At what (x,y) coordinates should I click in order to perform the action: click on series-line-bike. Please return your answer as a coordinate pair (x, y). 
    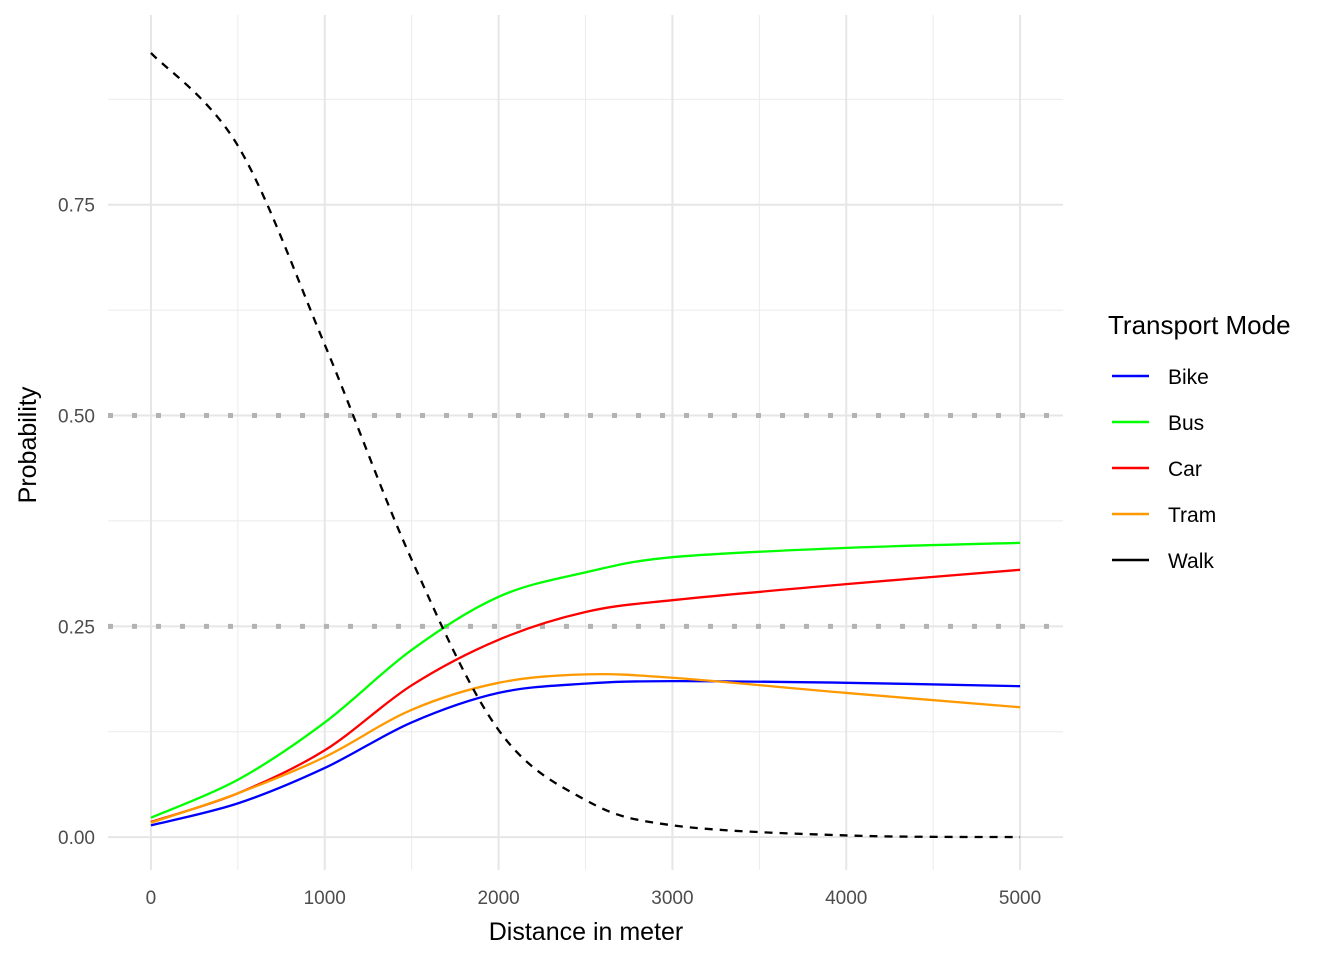
    Looking at the image, I should click on (585, 753).